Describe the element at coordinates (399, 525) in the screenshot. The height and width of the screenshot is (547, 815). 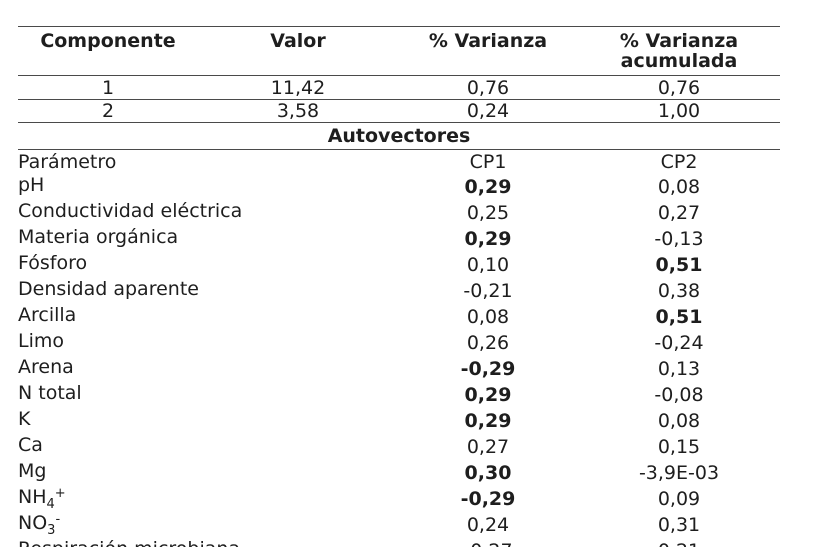
I see `table-row: NO3- 0,24 0,31` at that location.